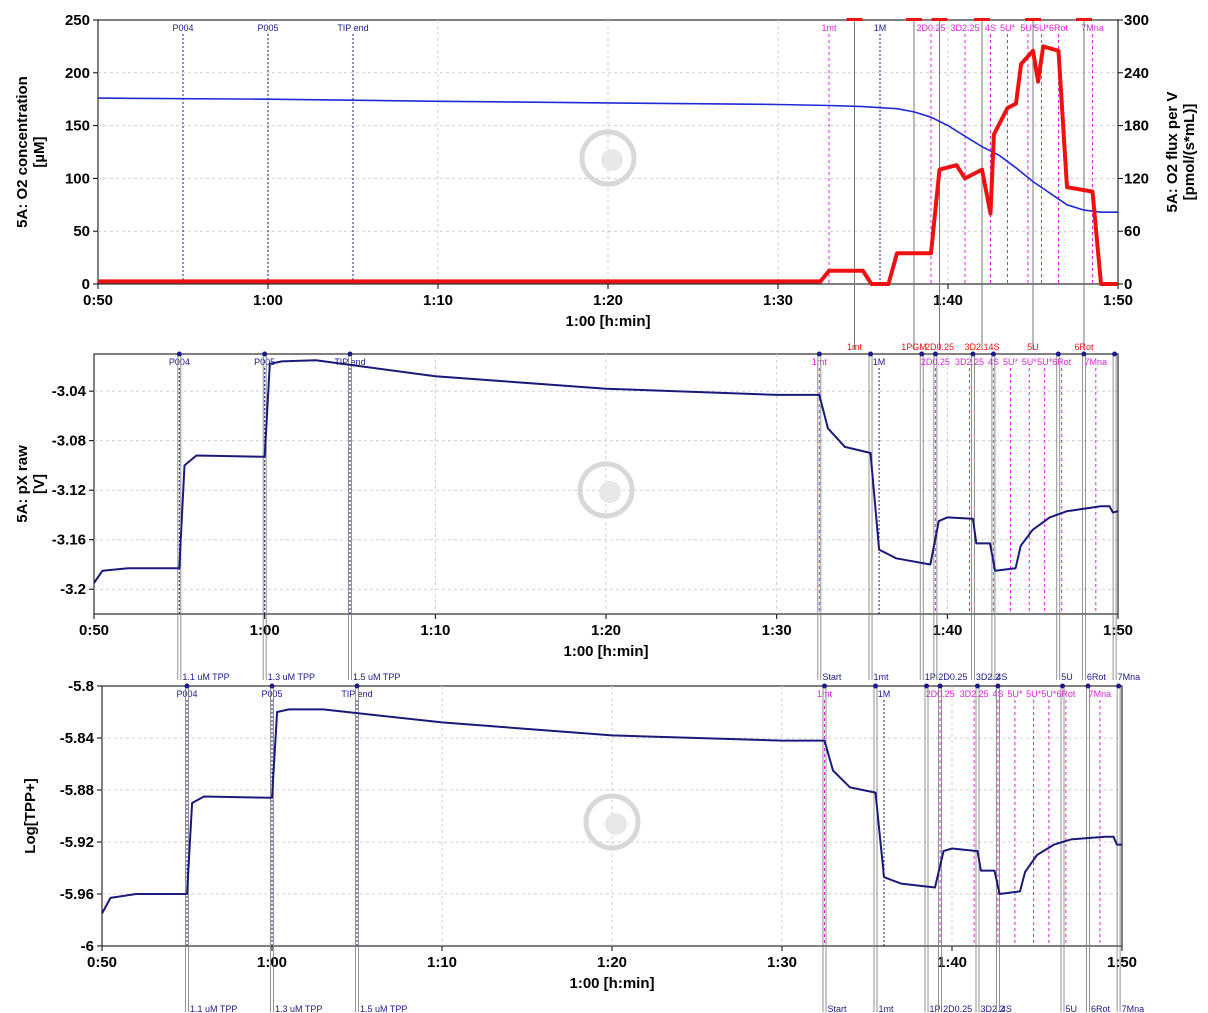  What do you see at coordinates (607, 155) in the screenshot?
I see `series-o2-concentration` at bounding box center [607, 155].